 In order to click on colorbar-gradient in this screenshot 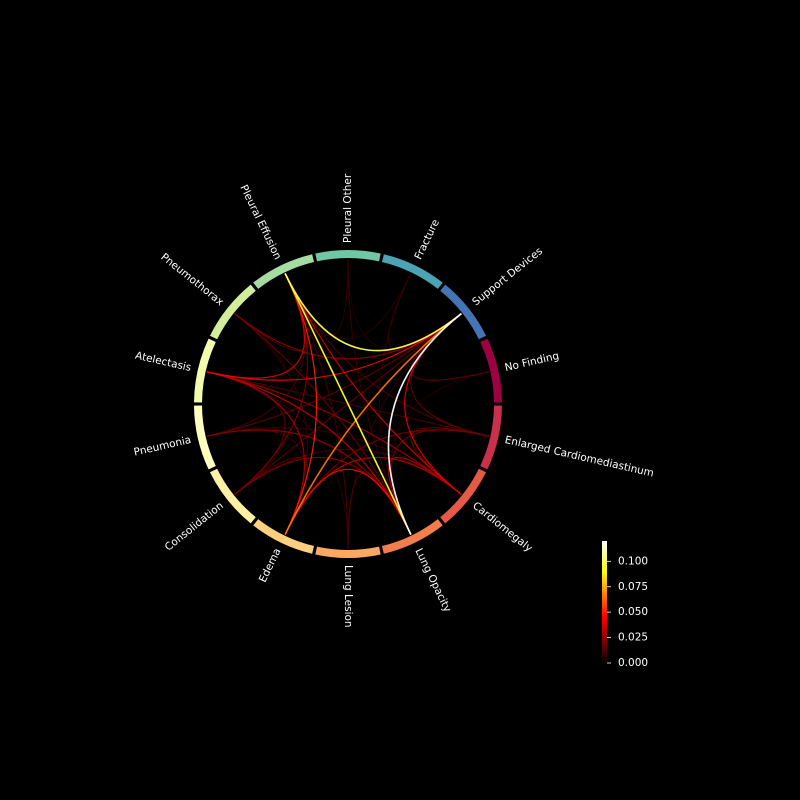, I will do `click(604, 602)`.